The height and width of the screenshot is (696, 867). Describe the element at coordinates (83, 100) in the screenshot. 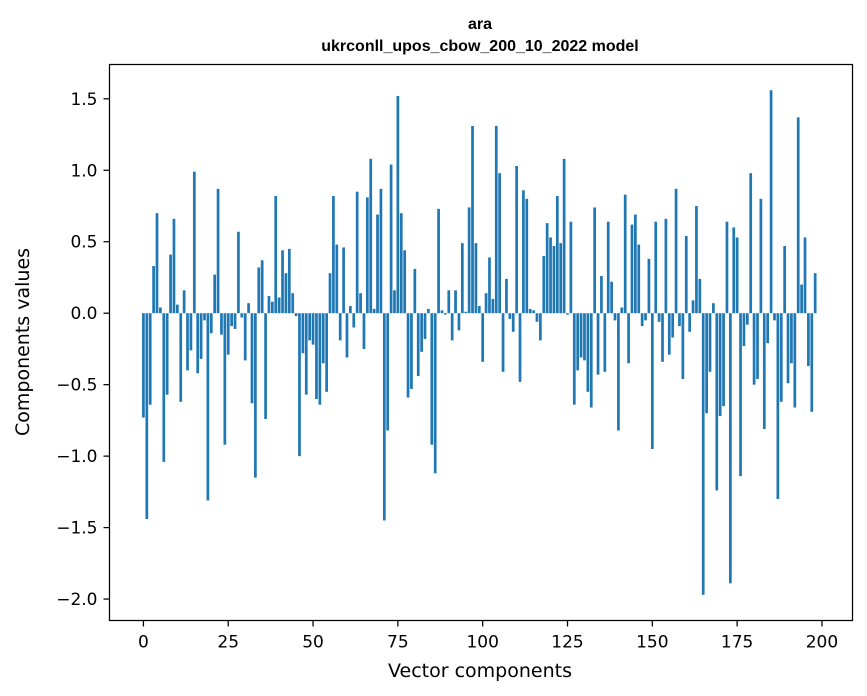

I see `y-tick-label: 1.5` at that location.